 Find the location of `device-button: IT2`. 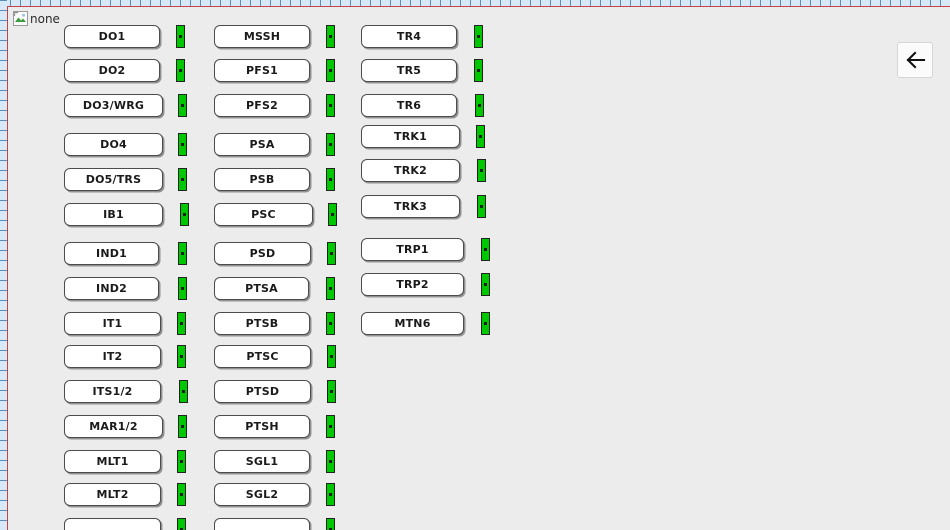

device-button: IT2 is located at coordinates (112, 356).